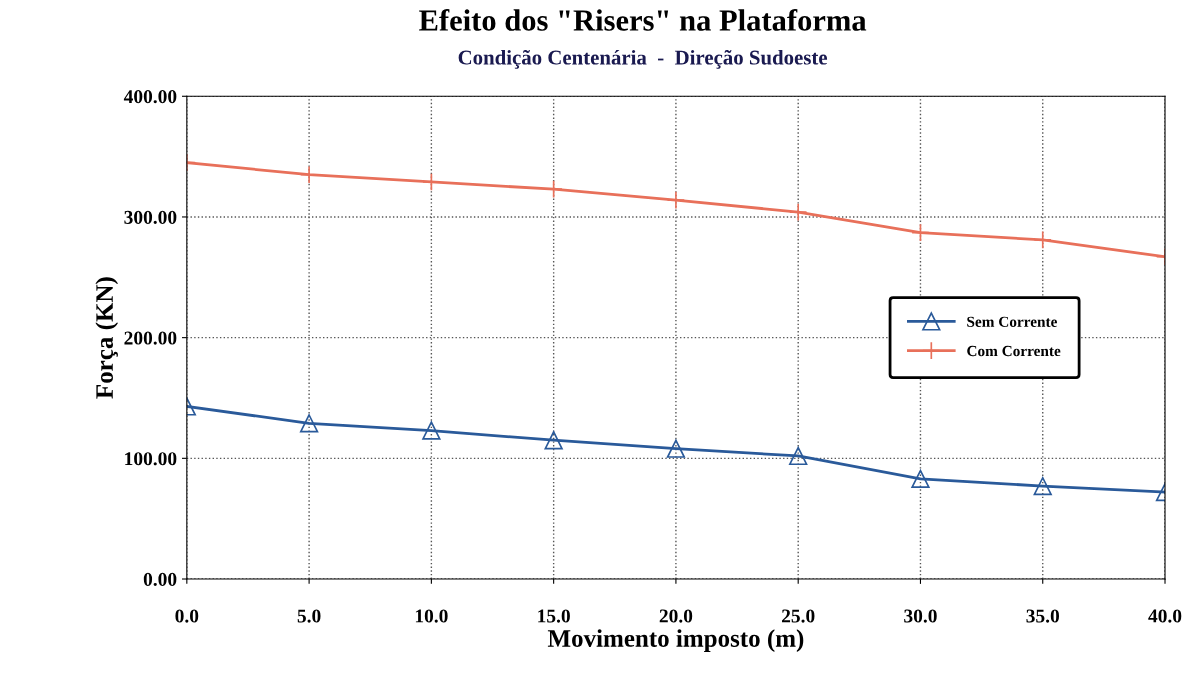 The width and height of the screenshot is (1190, 678). Describe the element at coordinates (1043, 616) in the screenshot. I see `x-tick-label: 35.0` at that location.